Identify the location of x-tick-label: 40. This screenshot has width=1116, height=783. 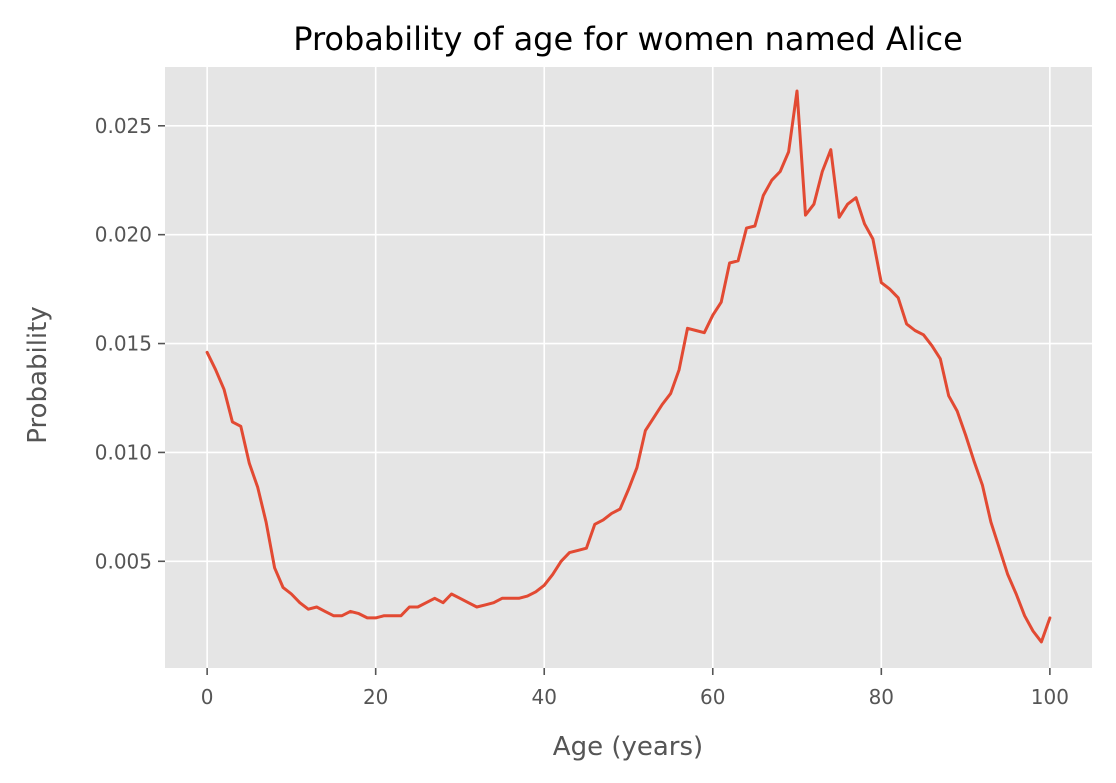
(544, 697).